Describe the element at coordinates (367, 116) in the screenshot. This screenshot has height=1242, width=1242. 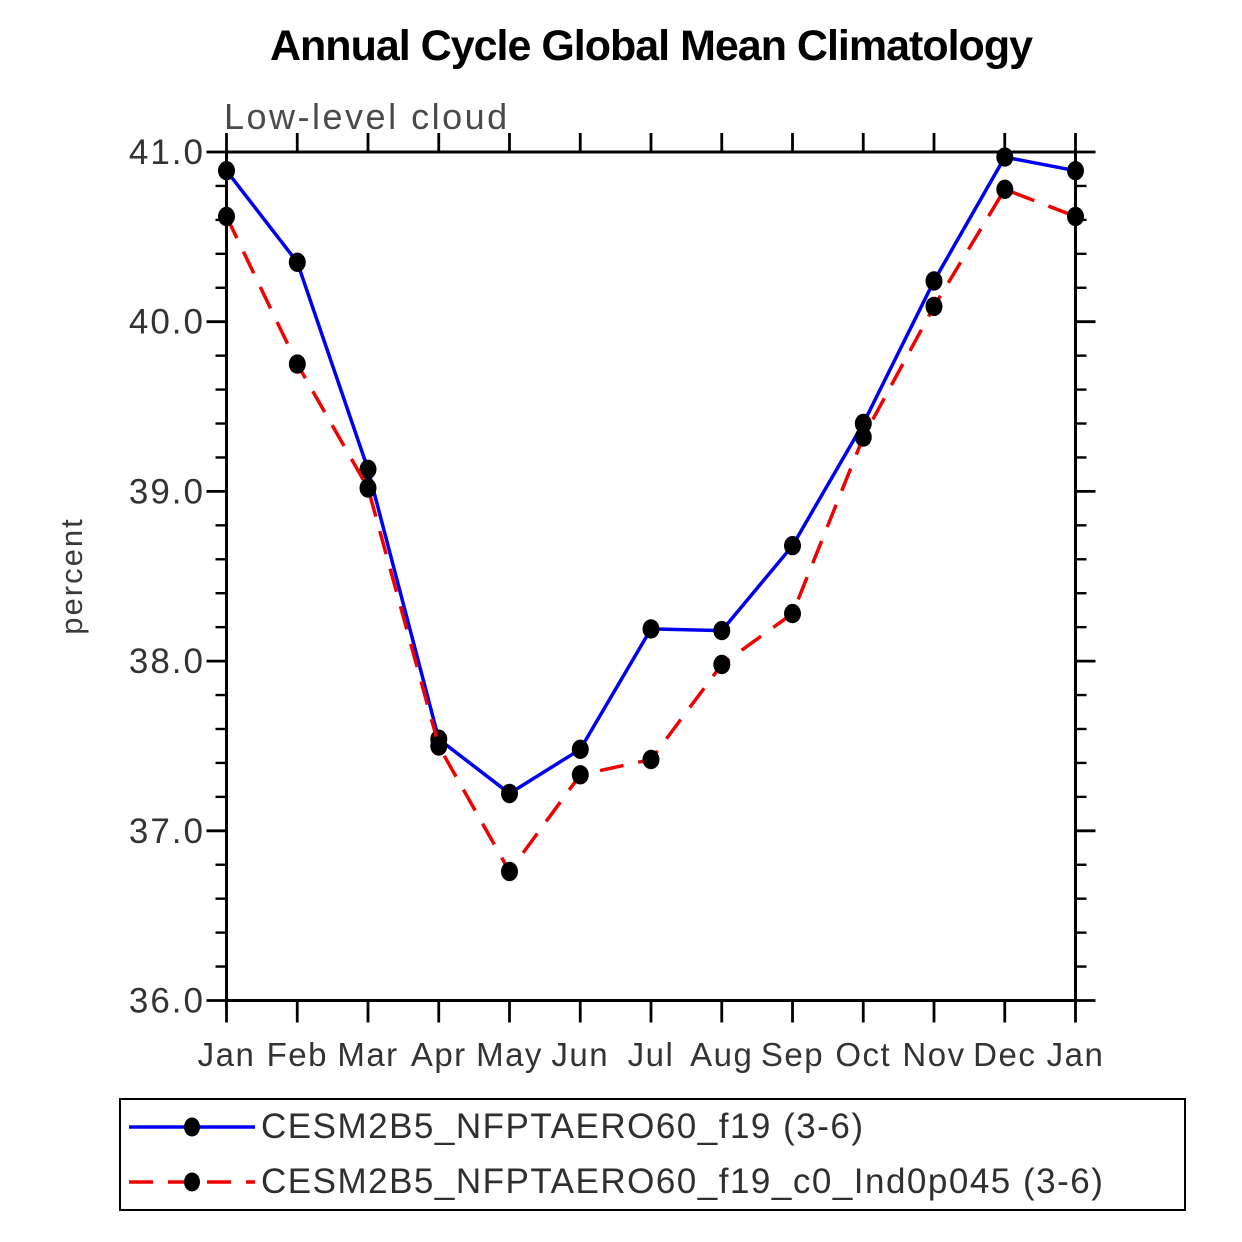
I see `chart-subtitle: Low-level cloud` at that location.